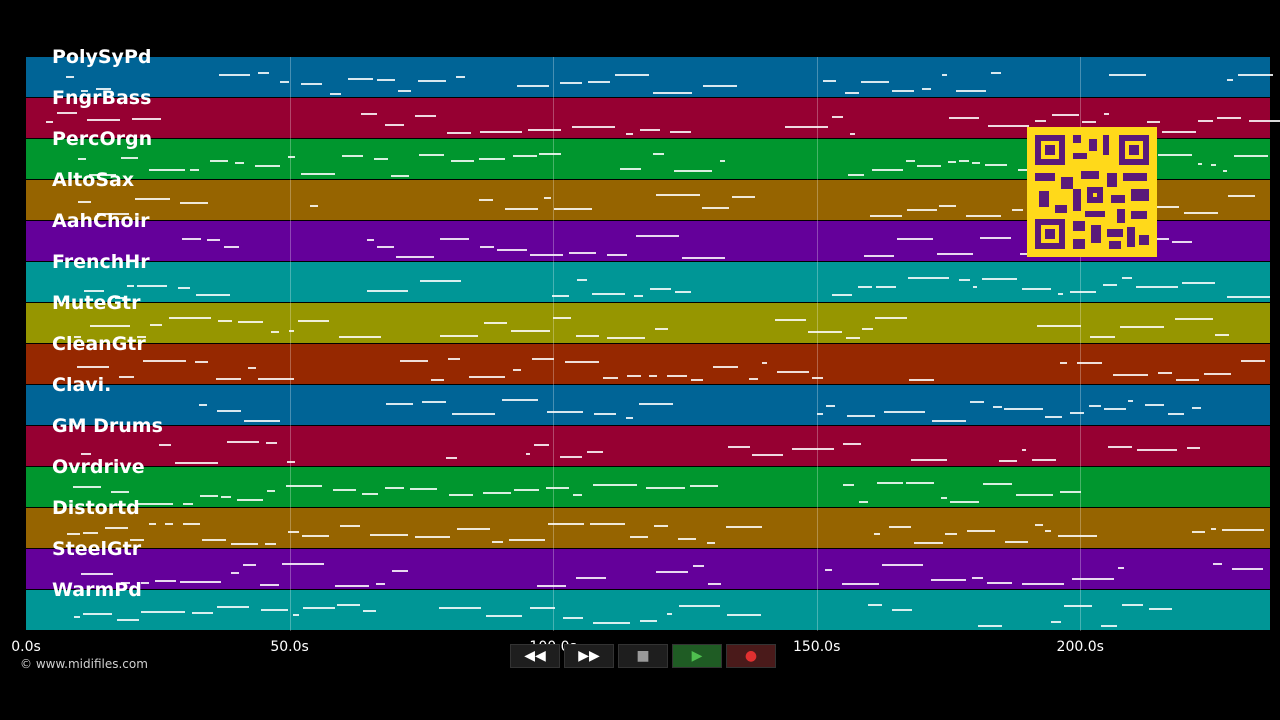 This screenshot has width=1280, height=720. Describe the element at coordinates (26, 647) in the screenshot. I see `time-tick-label: 0.0s` at that location.